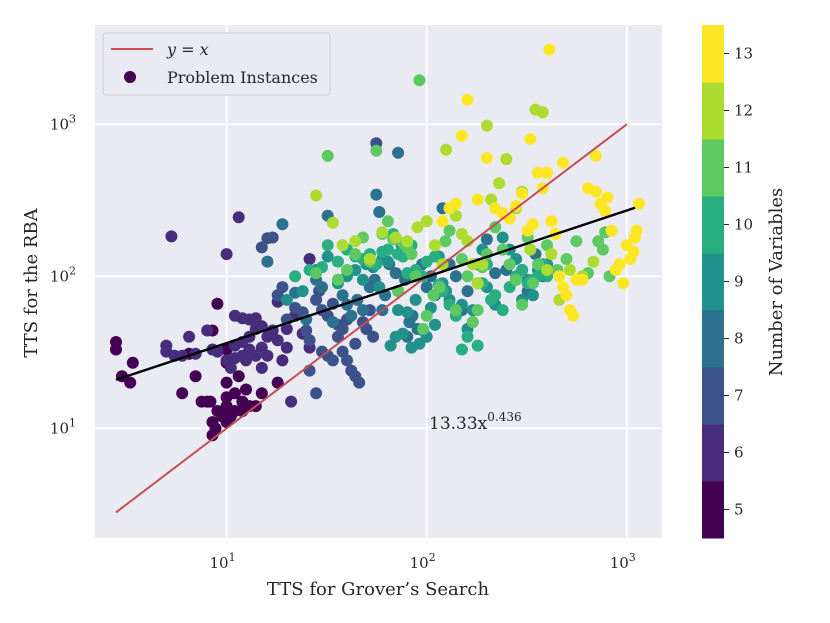  What do you see at coordinates (623, 561) in the screenshot?
I see `x-tick-label: 10³` at bounding box center [623, 561].